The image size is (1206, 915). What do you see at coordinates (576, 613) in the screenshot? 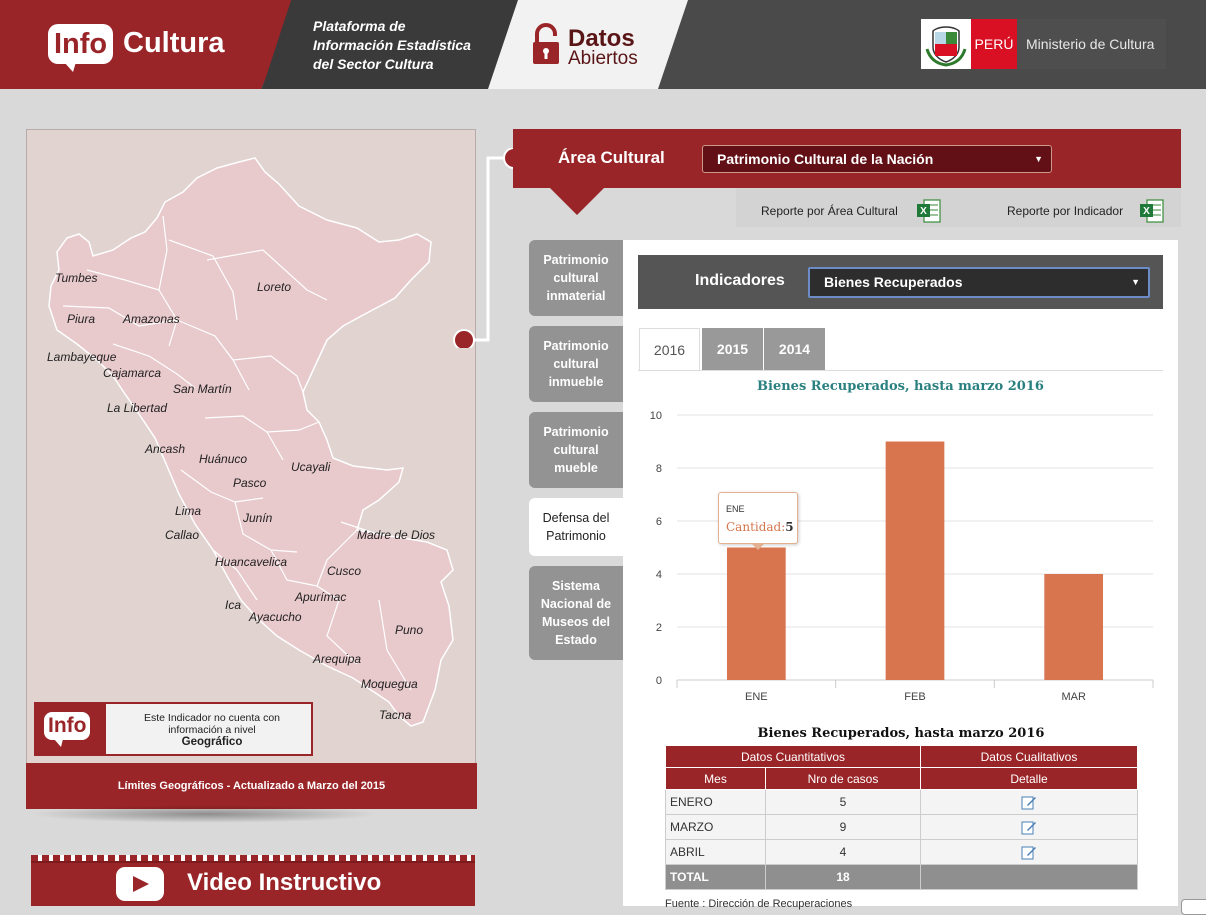
I see `tab-sistema-museos: Sistema Nacional de Museos del Estado` at bounding box center [576, 613].